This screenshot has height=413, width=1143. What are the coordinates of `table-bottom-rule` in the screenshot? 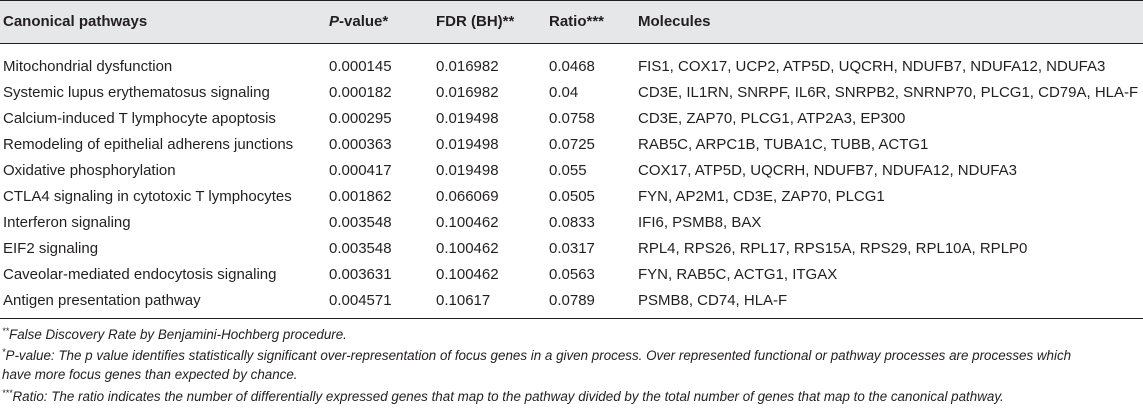 It's located at (571, 318).